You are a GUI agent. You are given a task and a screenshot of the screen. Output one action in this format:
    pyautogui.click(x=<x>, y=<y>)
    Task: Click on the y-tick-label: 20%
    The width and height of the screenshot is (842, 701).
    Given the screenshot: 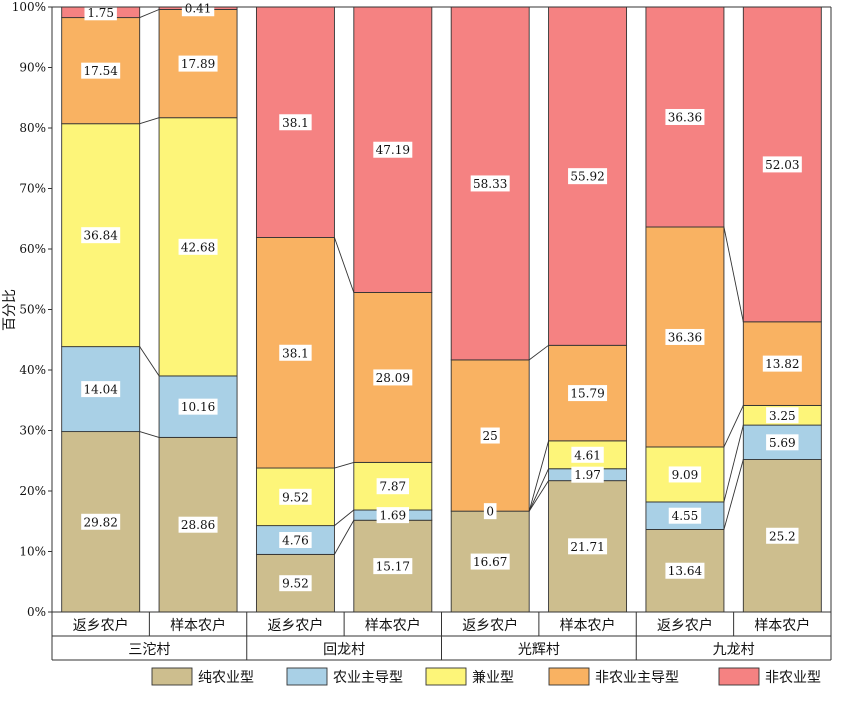 What is the action you would take?
    pyautogui.click(x=32, y=491)
    